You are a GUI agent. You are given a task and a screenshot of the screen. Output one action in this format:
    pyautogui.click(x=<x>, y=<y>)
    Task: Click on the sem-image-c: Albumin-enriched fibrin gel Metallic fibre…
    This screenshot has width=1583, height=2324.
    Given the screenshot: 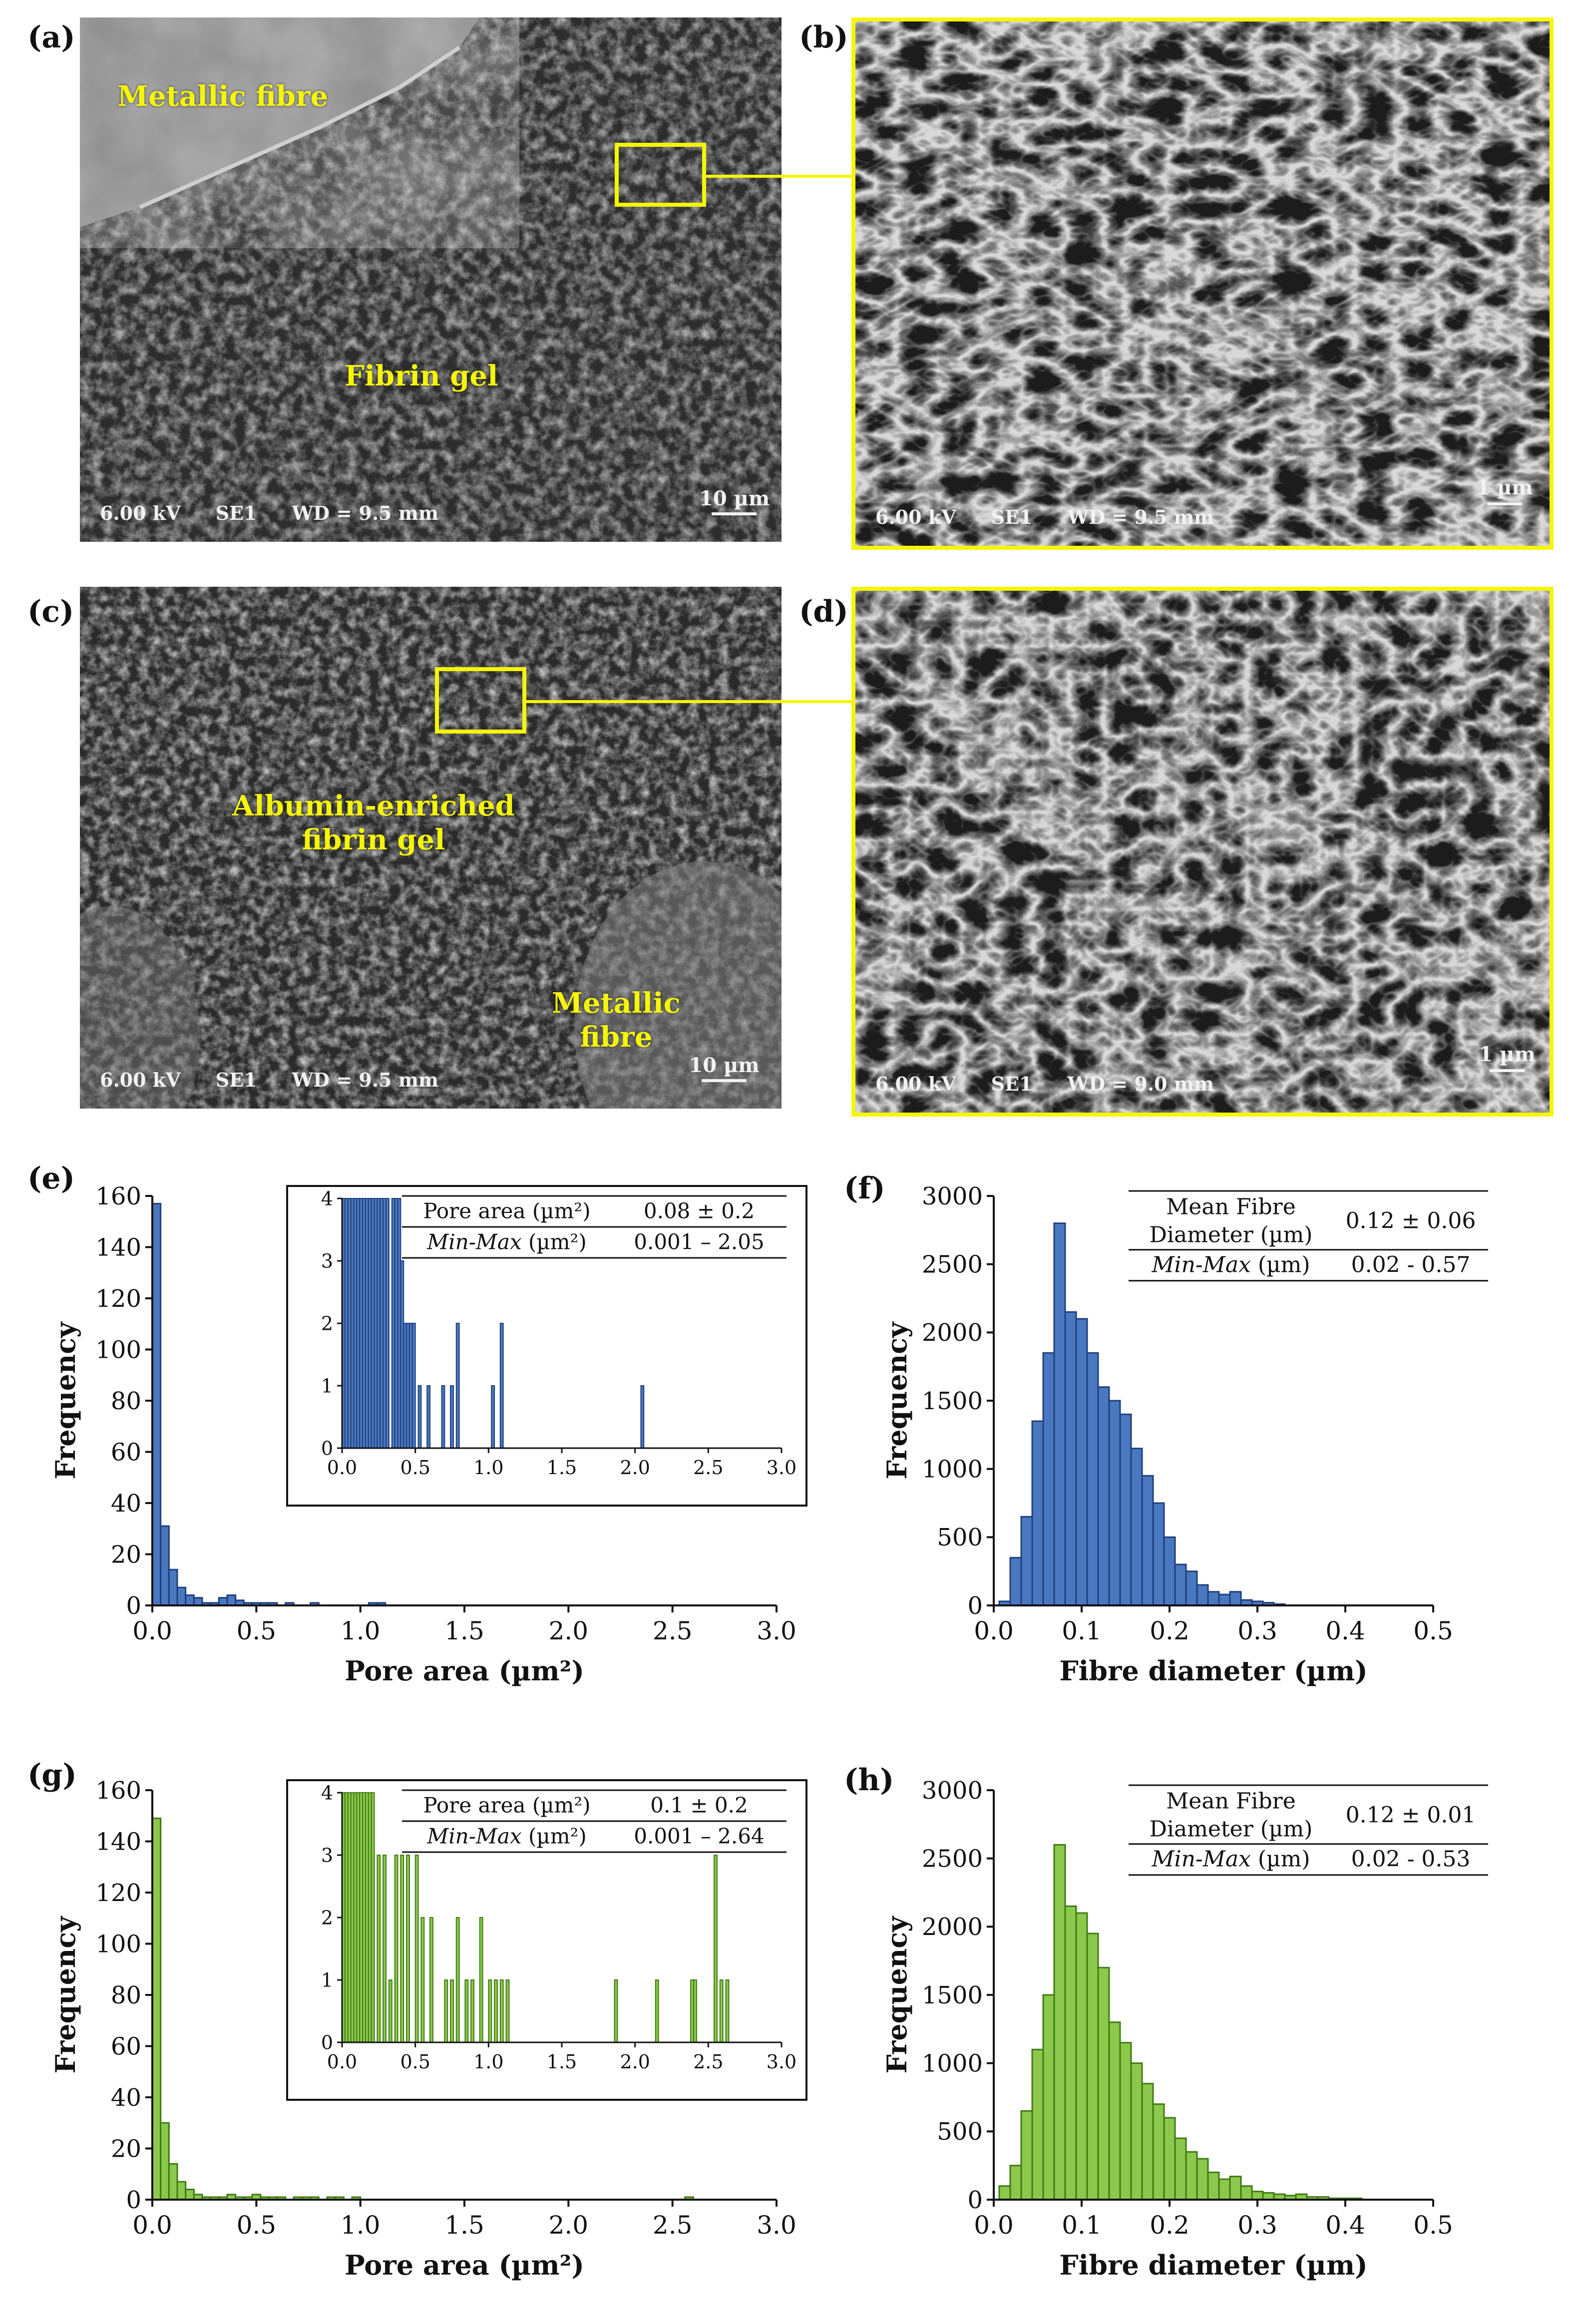 What is the action you would take?
    pyautogui.click(x=431, y=848)
    